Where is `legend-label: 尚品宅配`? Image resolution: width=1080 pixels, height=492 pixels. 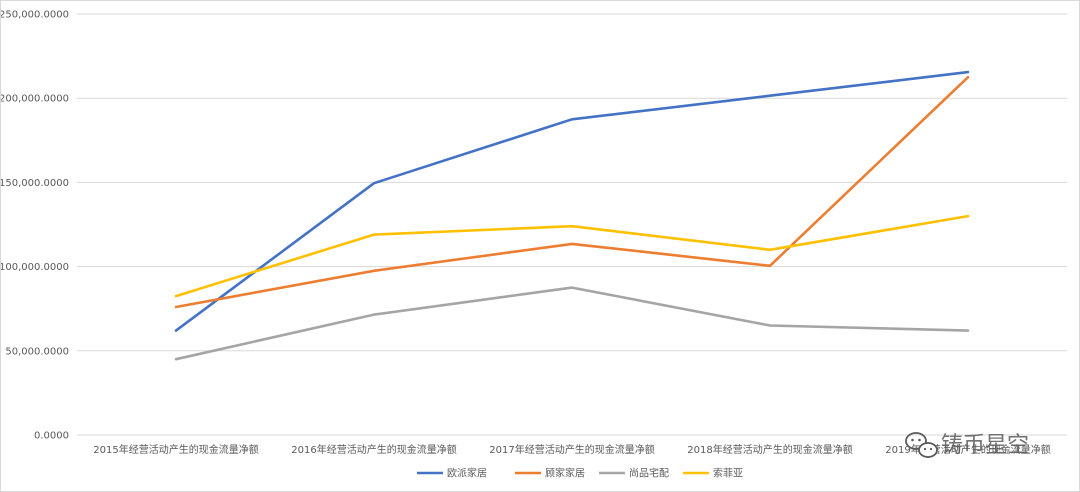
legend-label: 尚品宅配 is located at coordinates (649, 473).